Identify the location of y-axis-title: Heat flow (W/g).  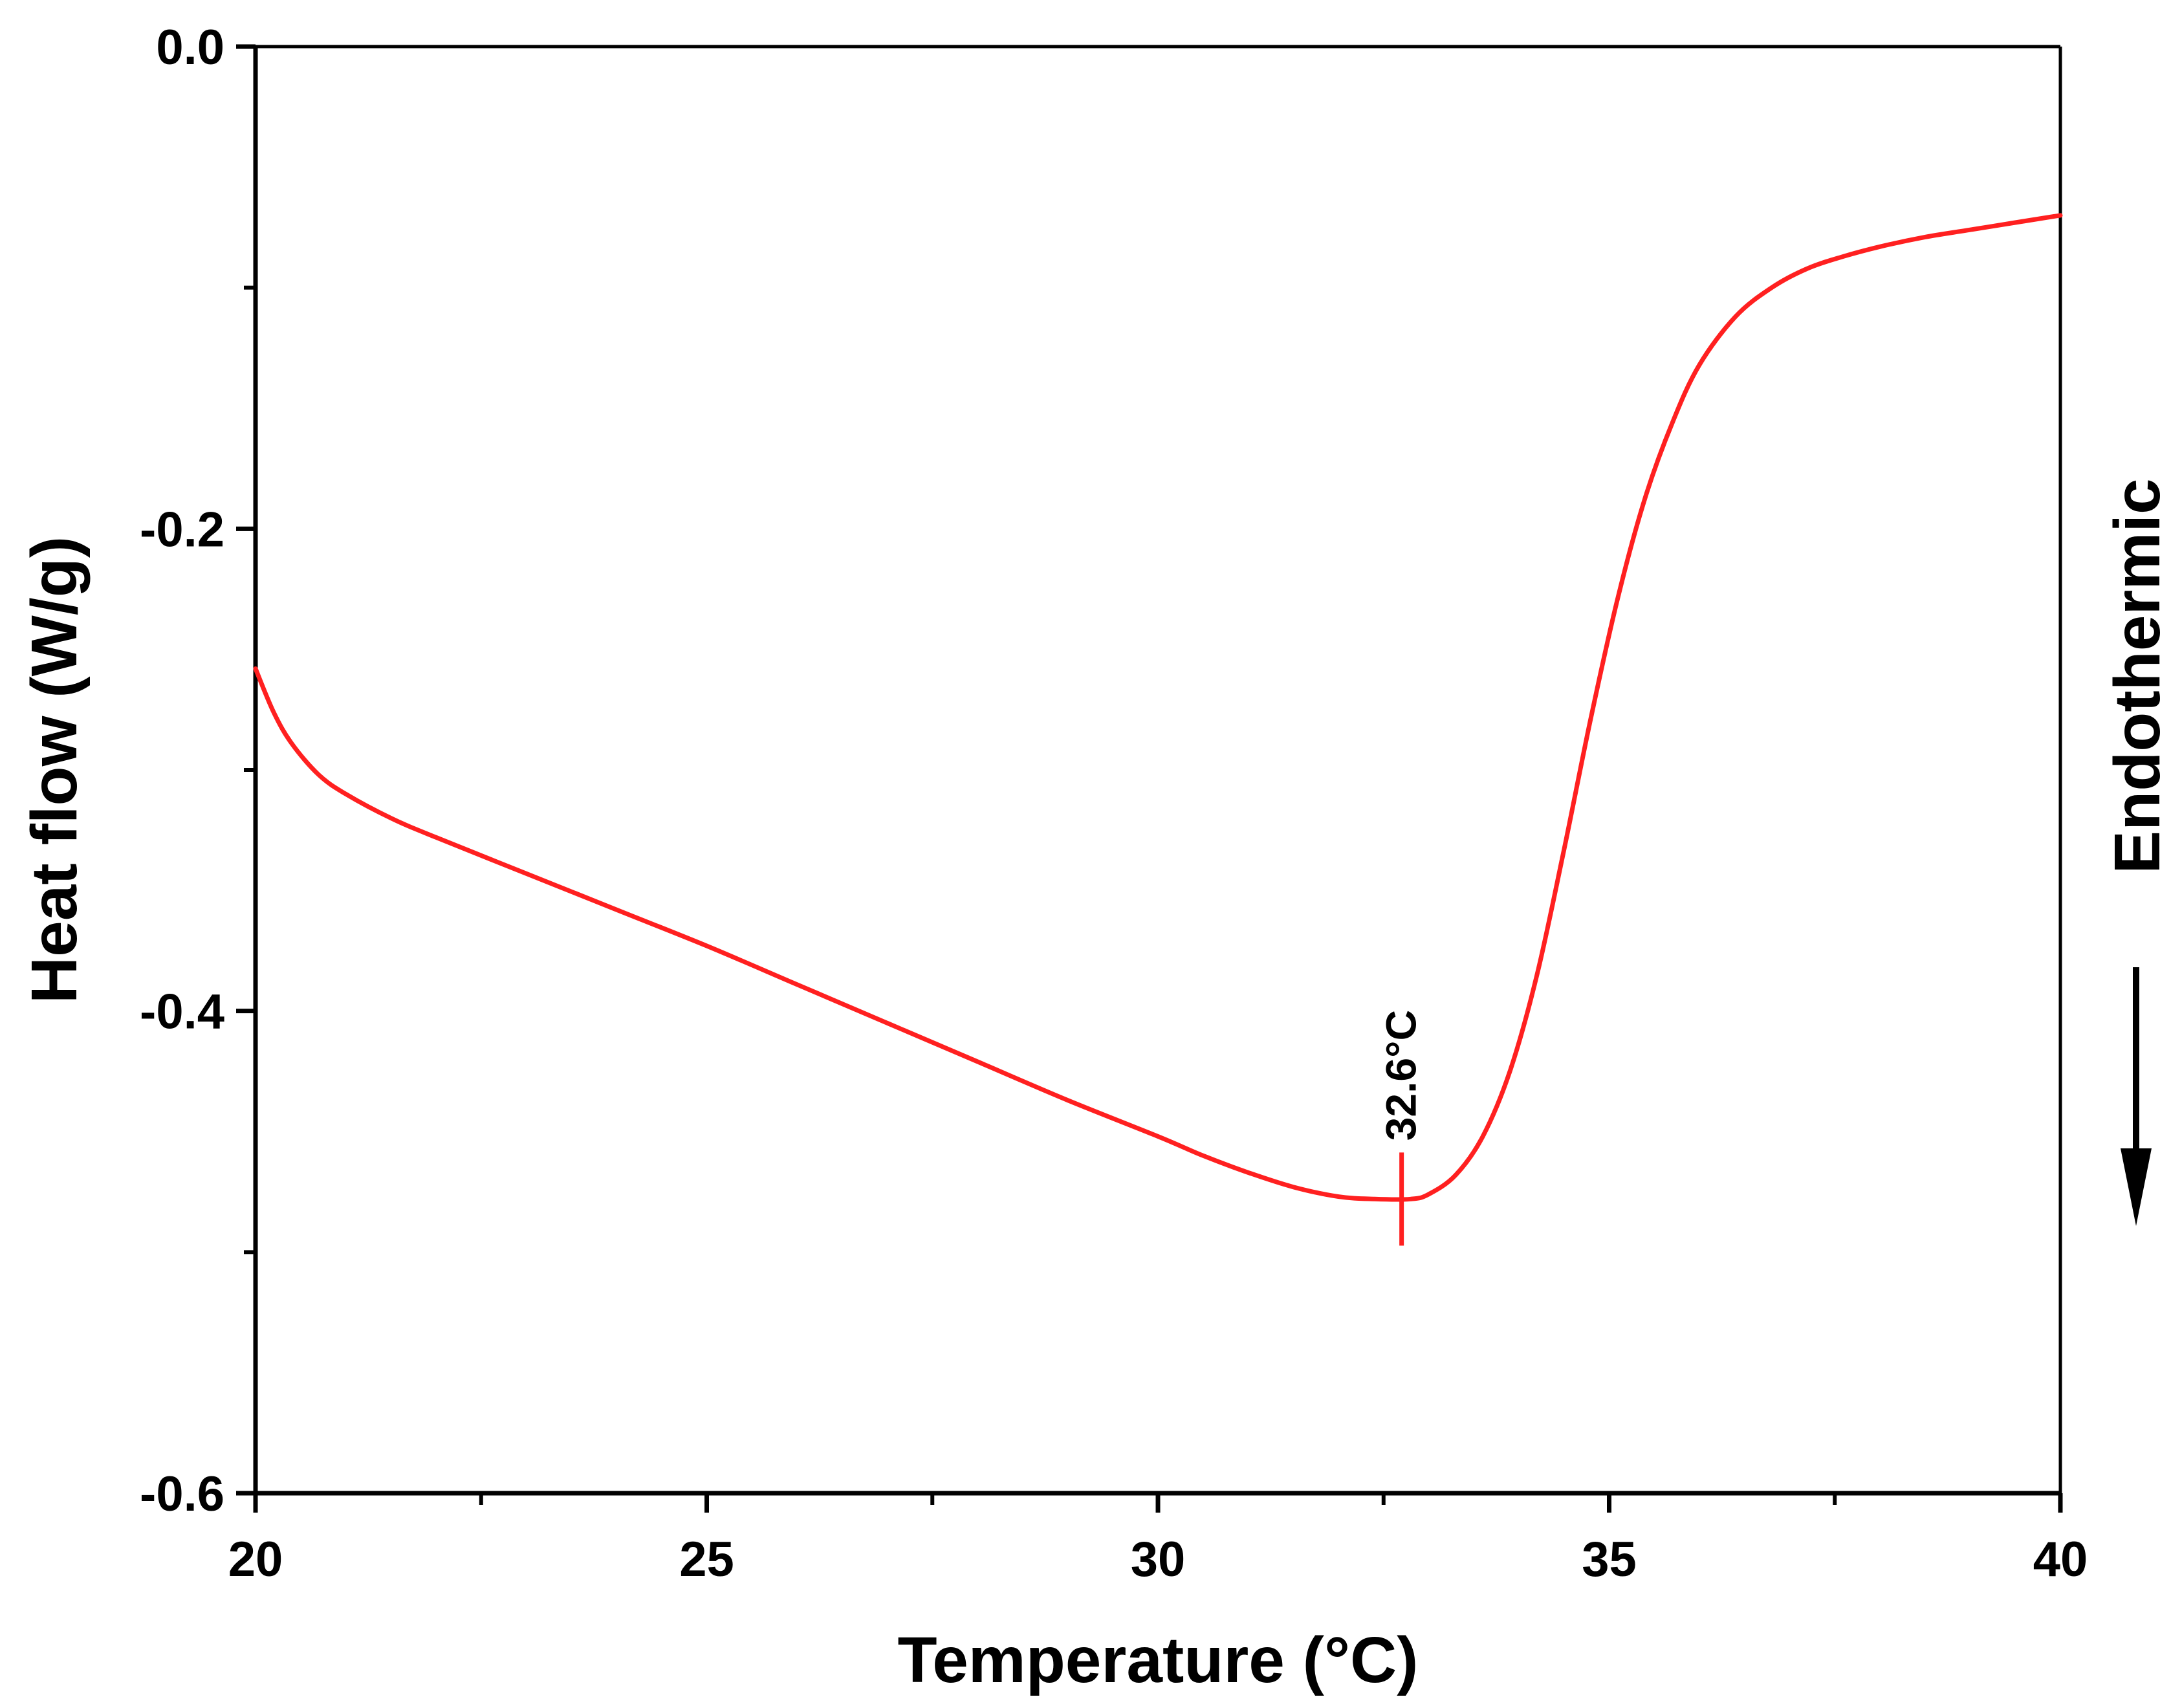
(55, 769).